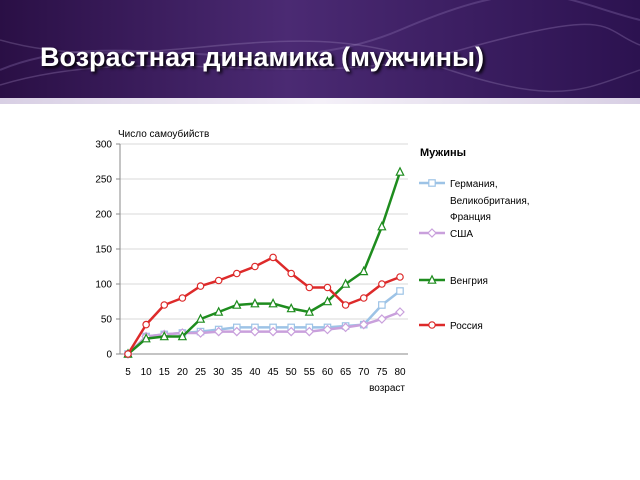 The height and width of the screenshot is (480, 640). I want to click on x-tick-label: 25, so click(201, 372).